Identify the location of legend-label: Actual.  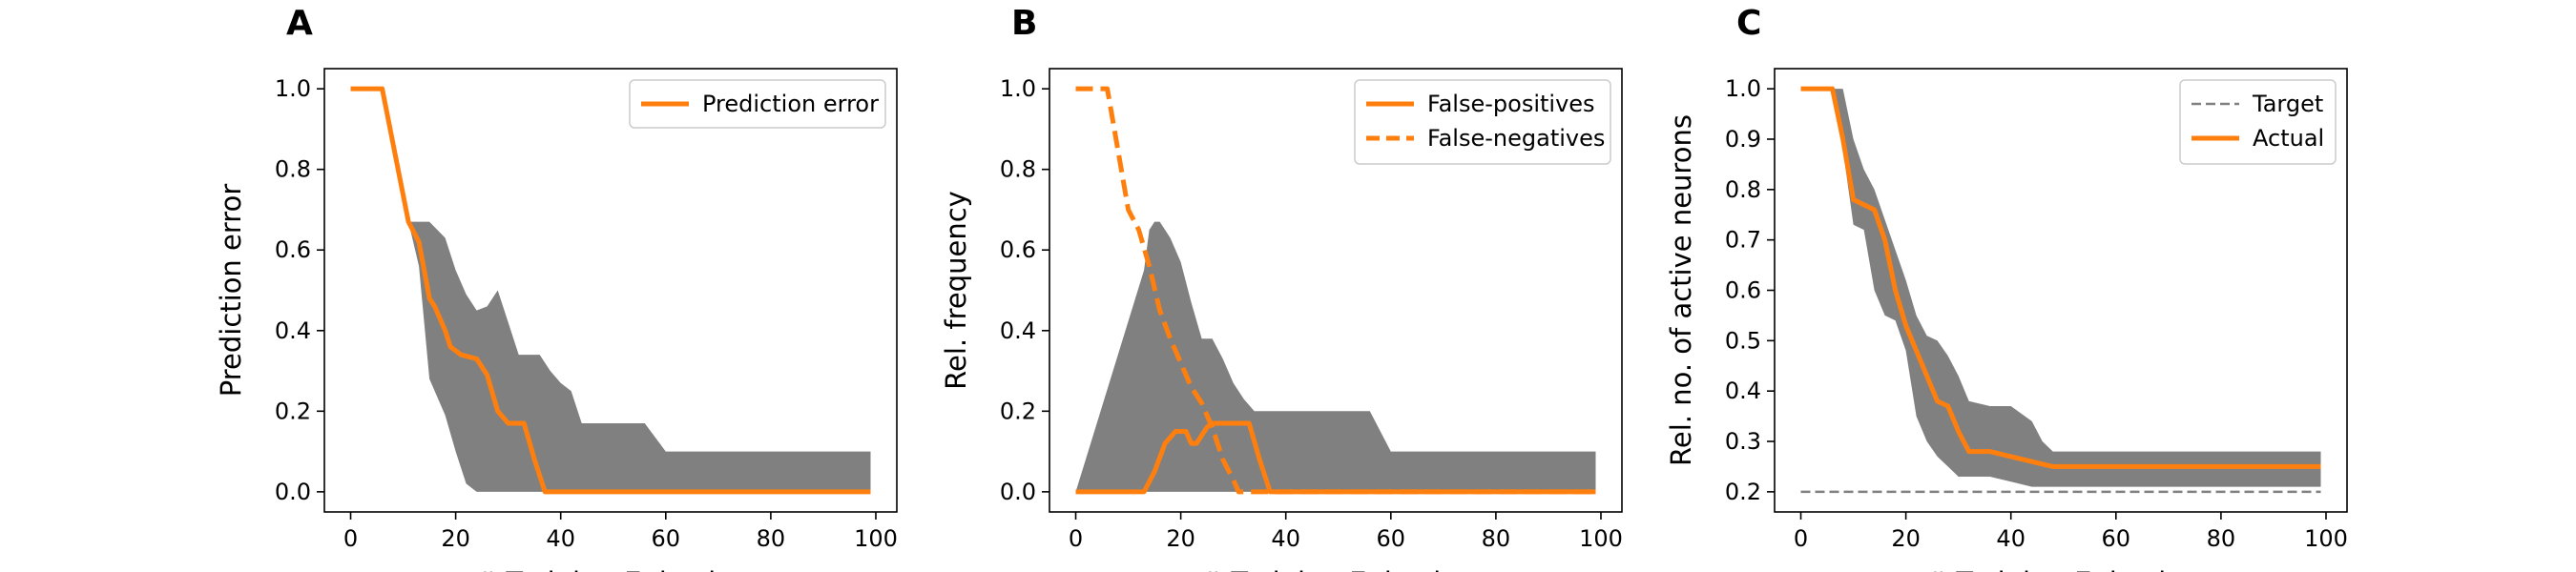
(2288, 139).